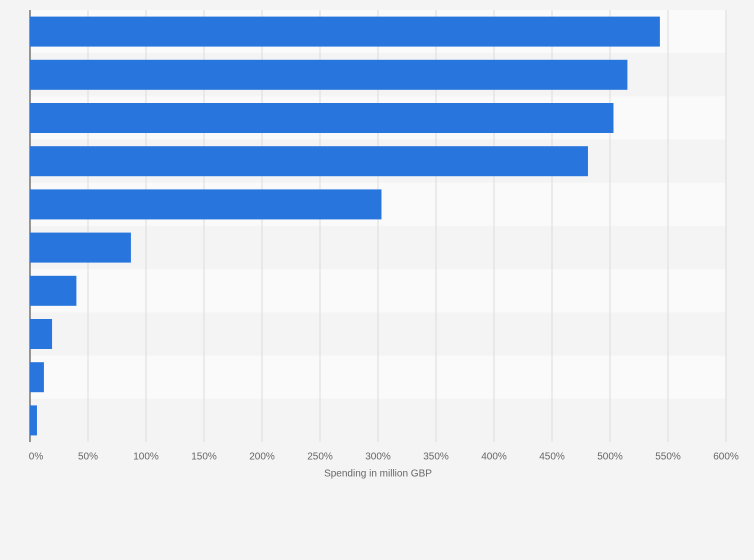 The height and width of the screenshot is (560, 754). I want to click on x-tick-label: 450%, so click(552, 457).